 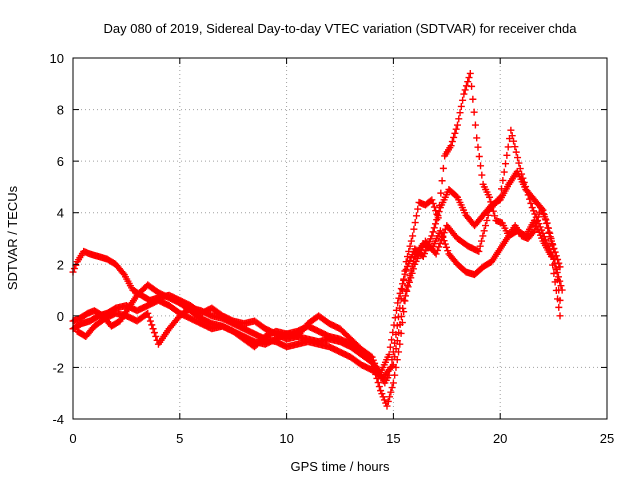 What do you see at coordinates (607, 438) in the screenshot?
I see `x-tick-label: 25` at bounding box center [607, 438].